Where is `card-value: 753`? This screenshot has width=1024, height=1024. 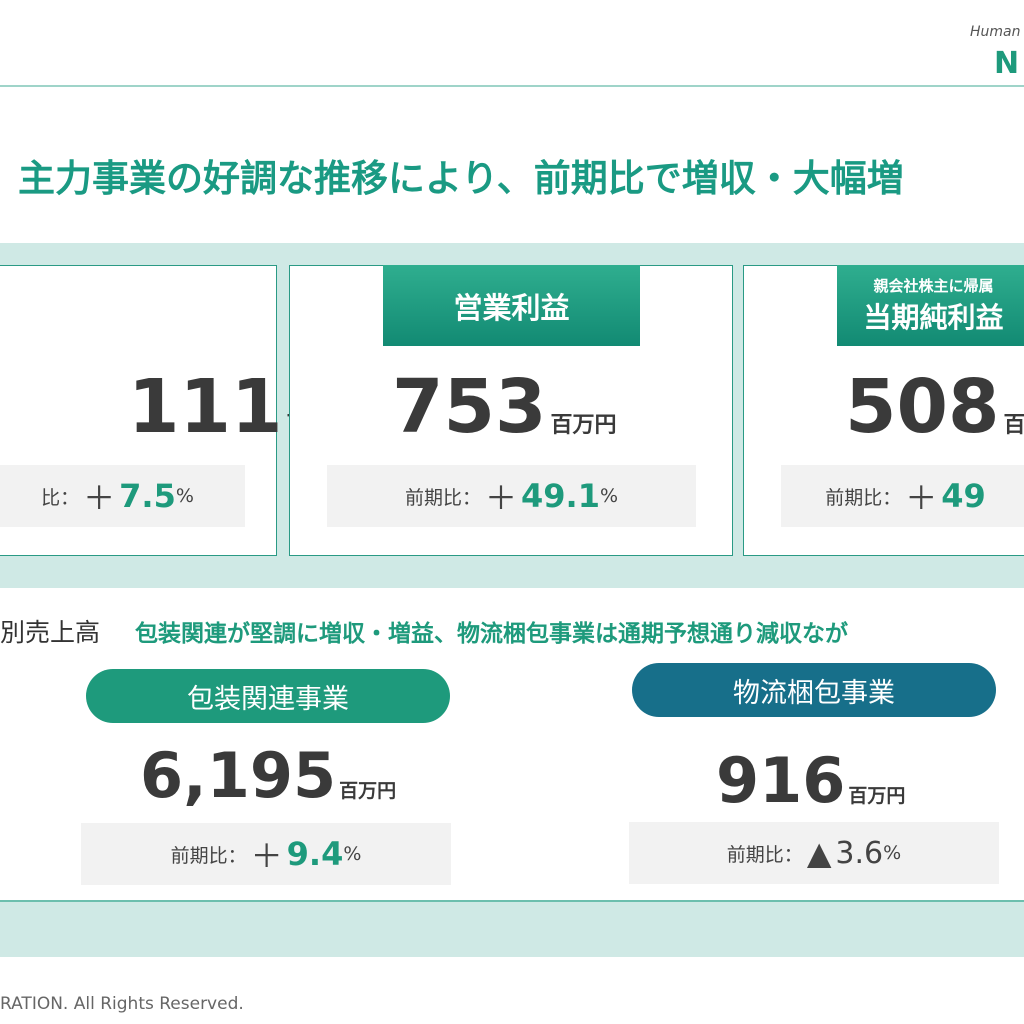 card-value: 753 is located at coordinates (469, 407).